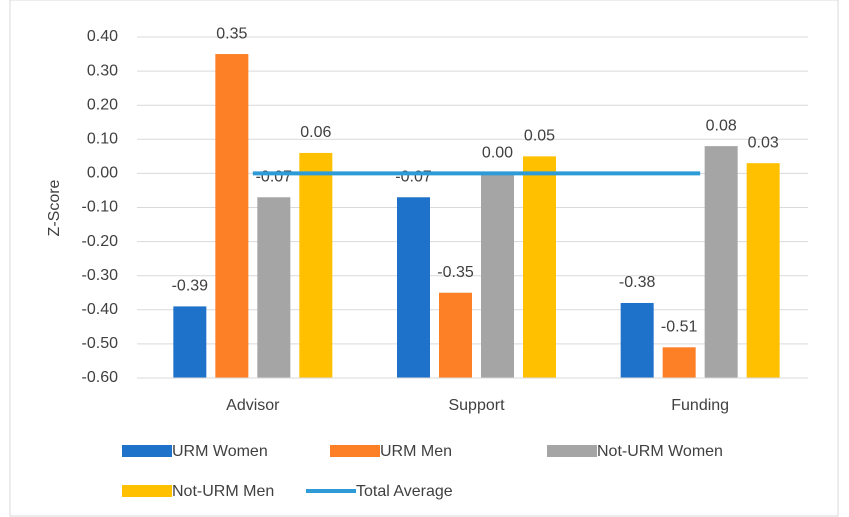  I want to click on data-label: 0.05, so click(539, 136).